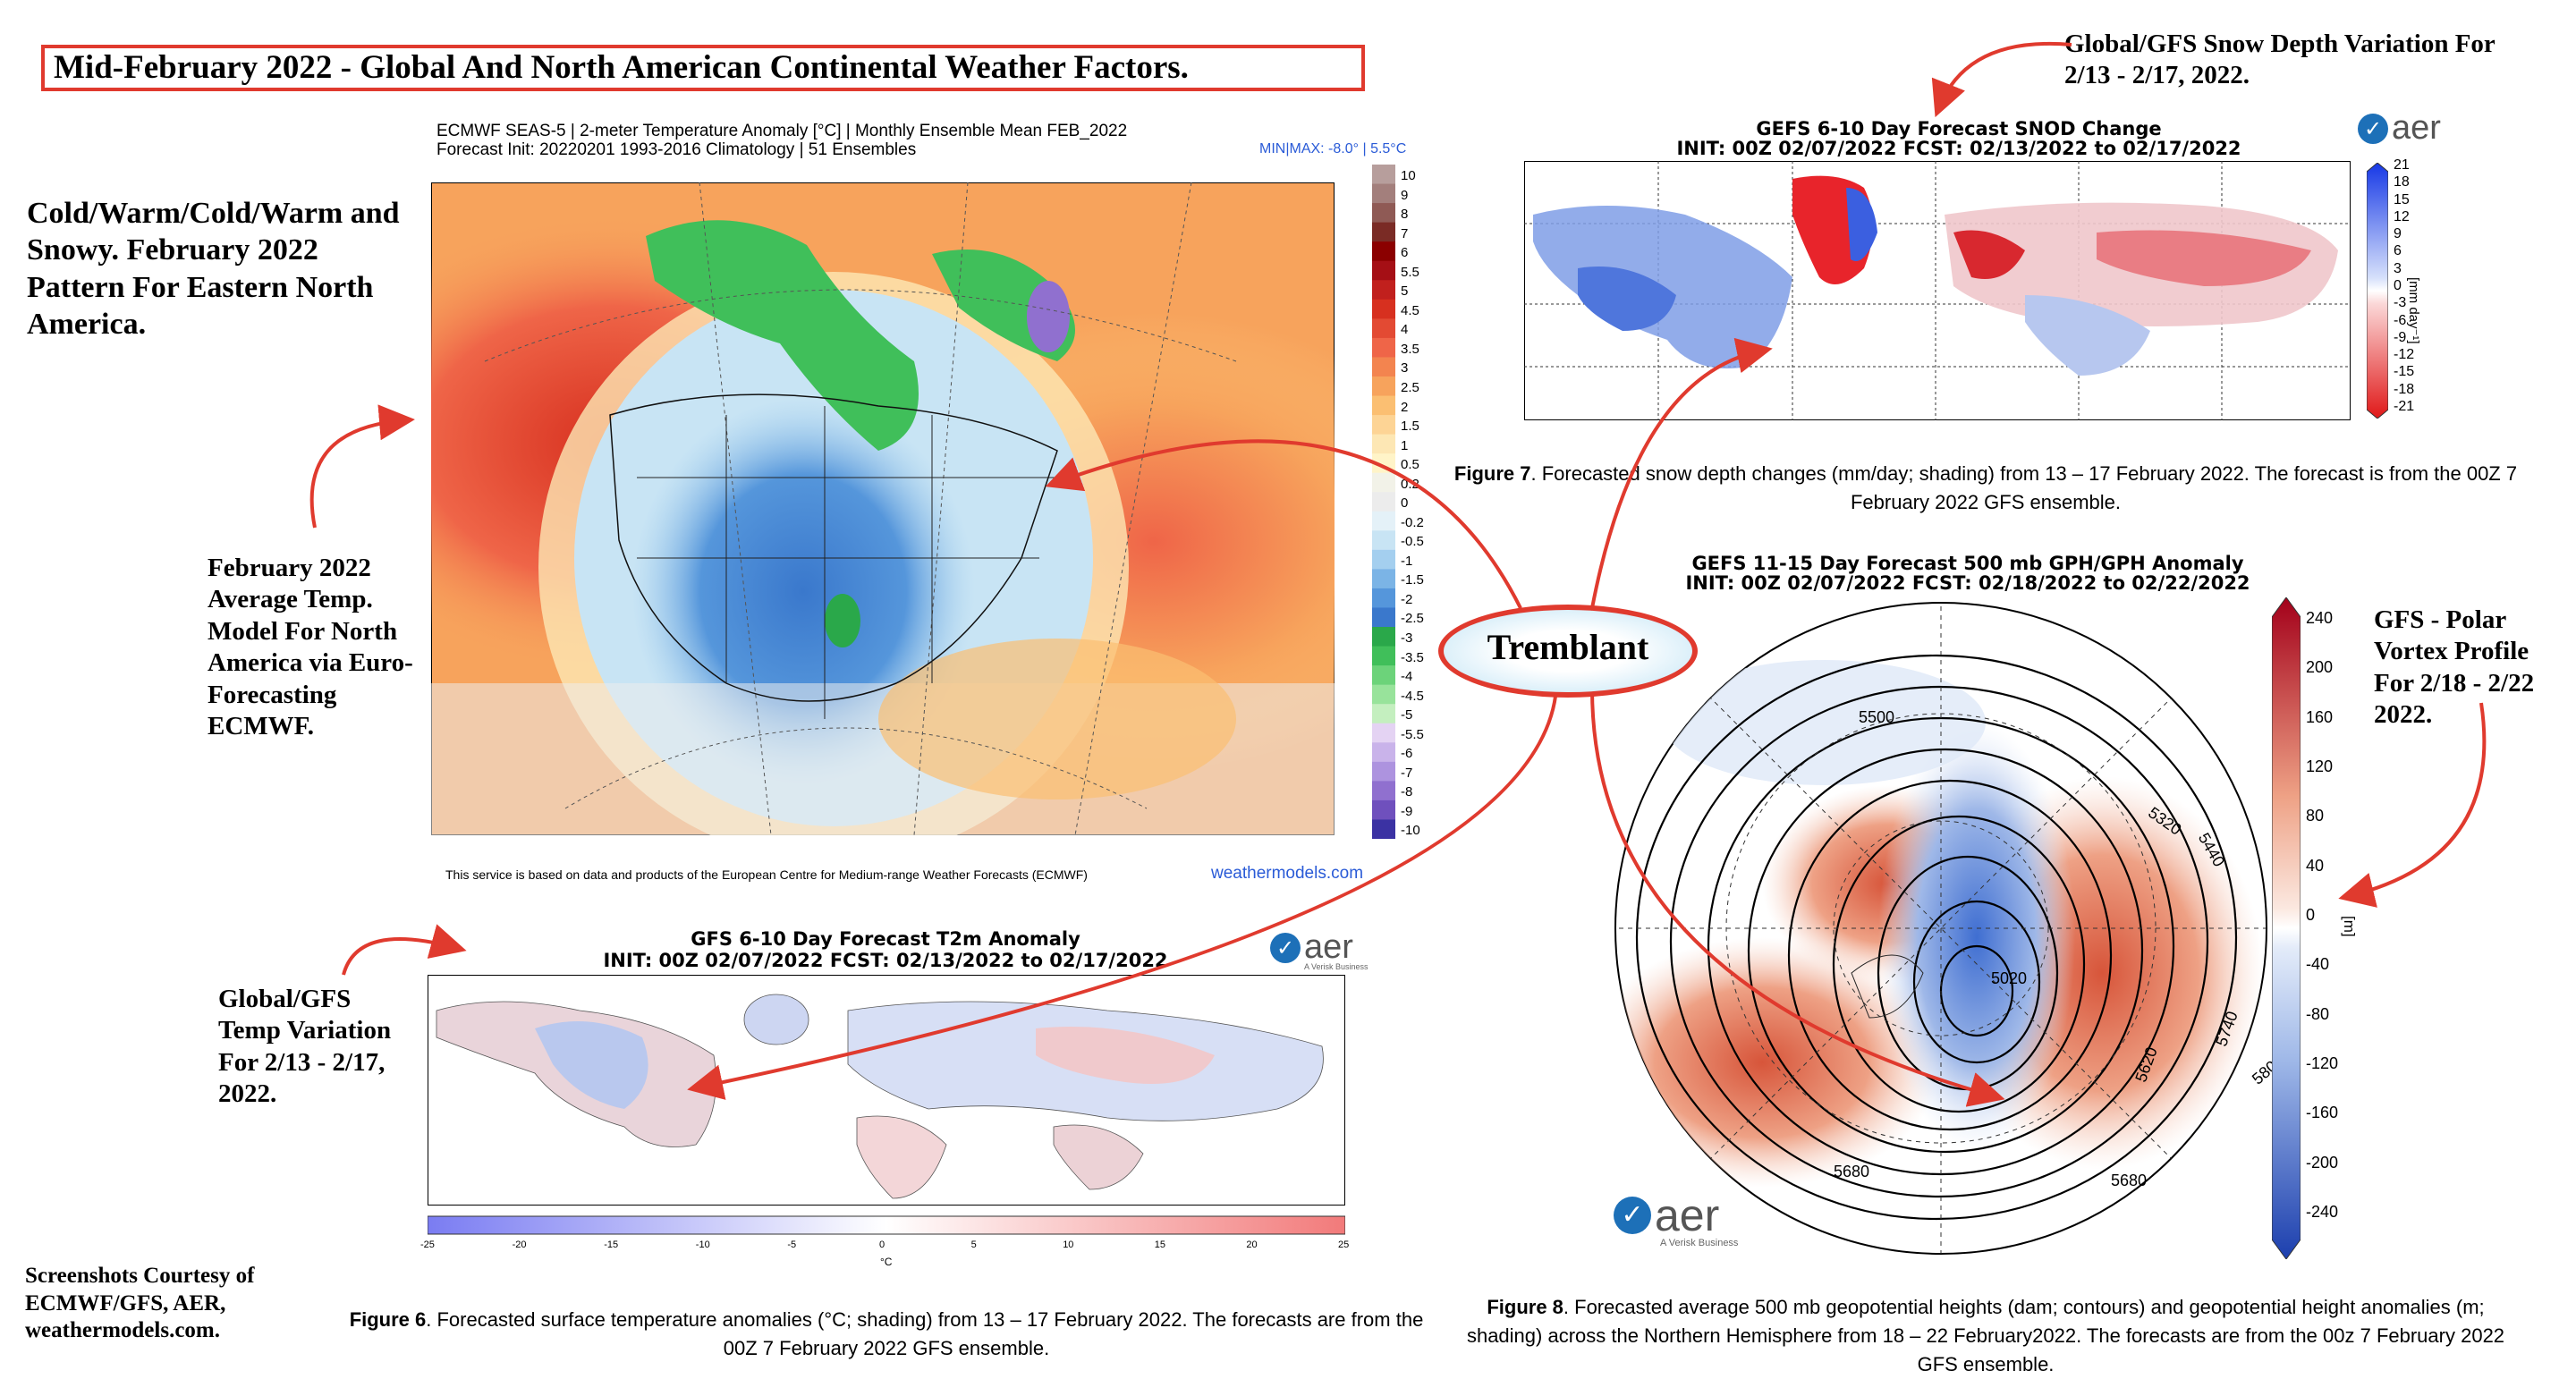 Image resolution: width=2576 pixels, height=1379 pixels. Describe the element at coordinates (1410, 465) in the screenshot. I see `ecmwf-colorbar-label: 0.5` at that location.